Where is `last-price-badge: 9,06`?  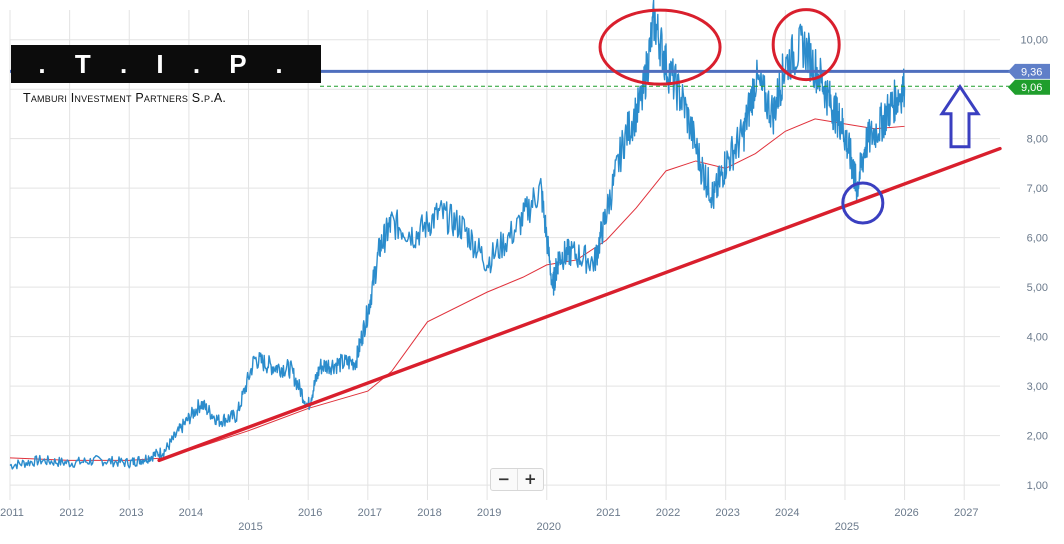
last-price-badge: 9,06 is located at coordinates (1029, 87).